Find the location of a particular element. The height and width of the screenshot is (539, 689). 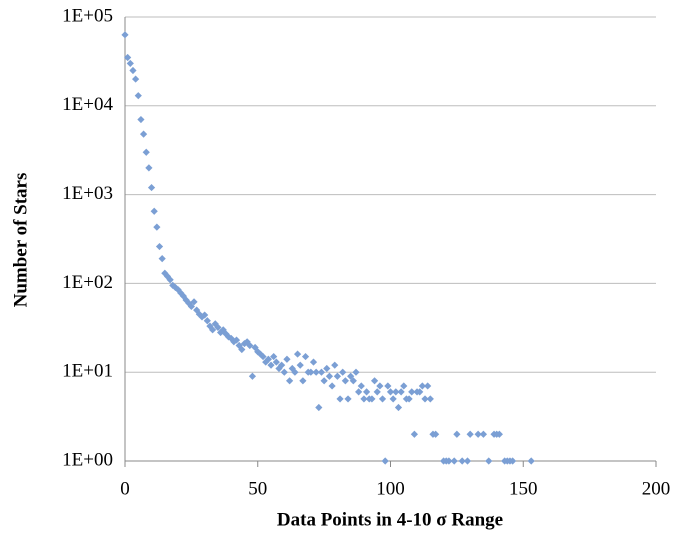

y-tick-label: 1E+04 is located at coordinates (87, 104).